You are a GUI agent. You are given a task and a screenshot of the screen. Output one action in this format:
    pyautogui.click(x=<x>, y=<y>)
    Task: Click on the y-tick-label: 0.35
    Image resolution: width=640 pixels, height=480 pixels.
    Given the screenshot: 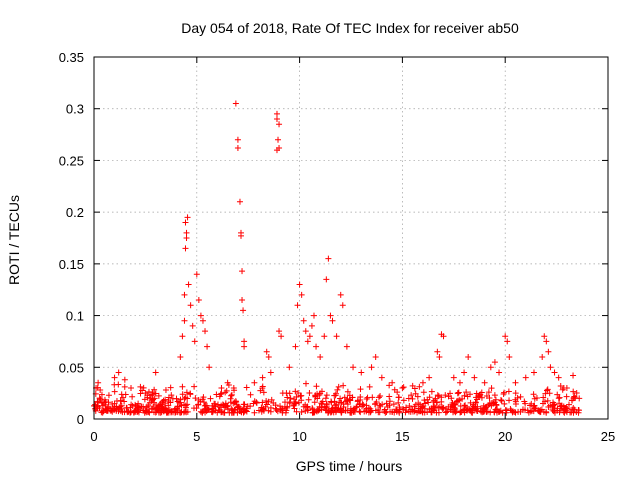 What is the action you would take?
    pyautogui.click(x=71, y=57)
    